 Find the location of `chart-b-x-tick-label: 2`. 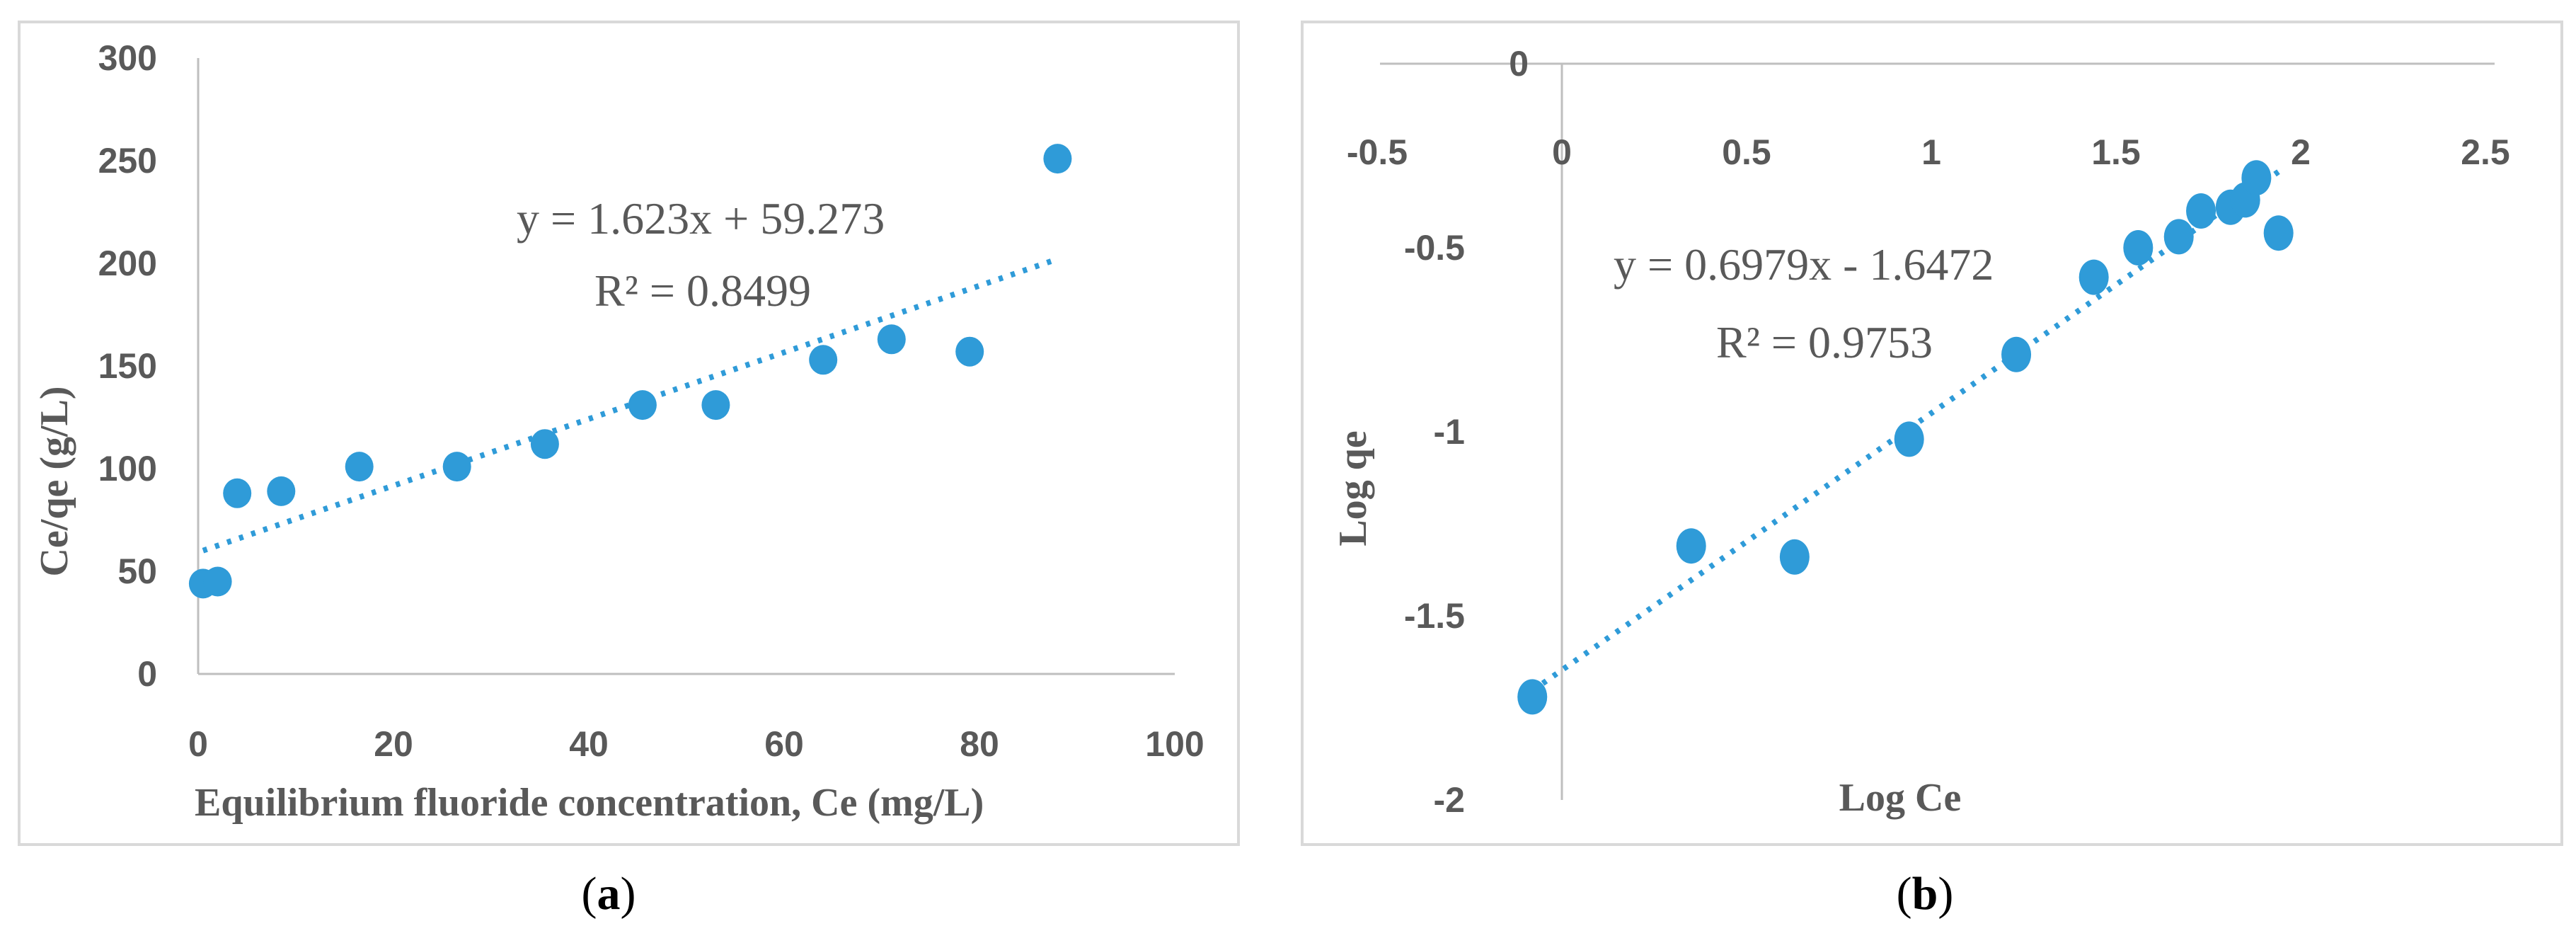

chart-b-x-tick-label: 2 is located at coordinates (2301, 152).